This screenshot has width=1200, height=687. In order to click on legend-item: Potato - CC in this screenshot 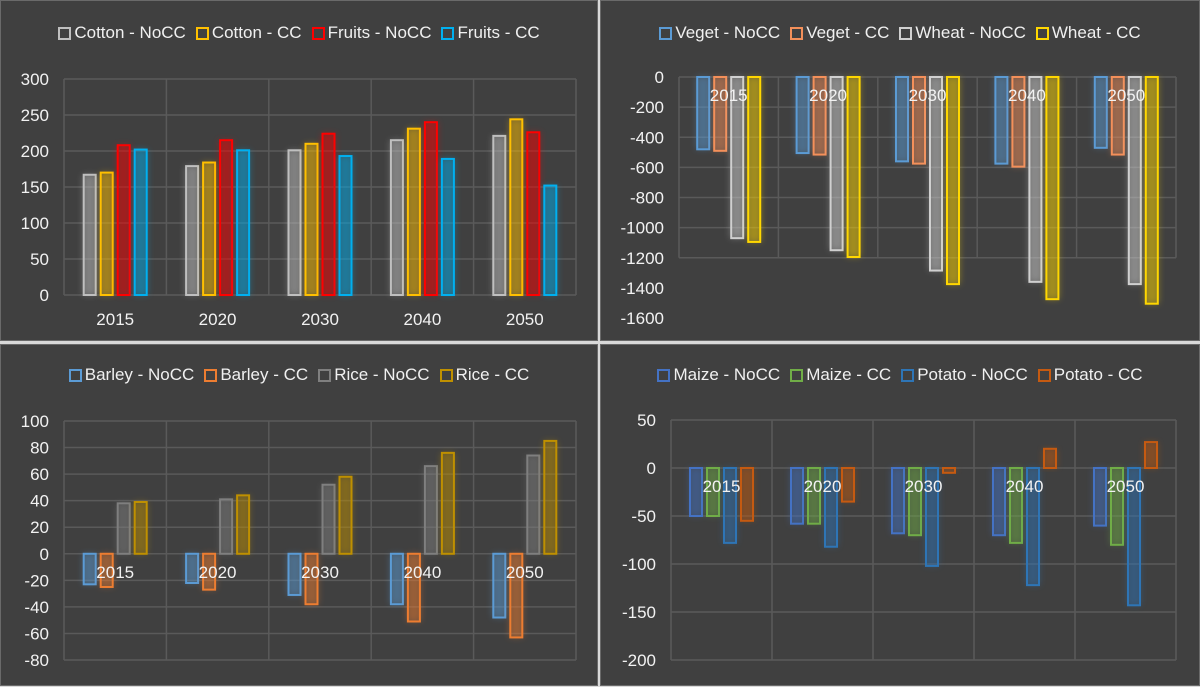, I will do `click(1090, 375)`.